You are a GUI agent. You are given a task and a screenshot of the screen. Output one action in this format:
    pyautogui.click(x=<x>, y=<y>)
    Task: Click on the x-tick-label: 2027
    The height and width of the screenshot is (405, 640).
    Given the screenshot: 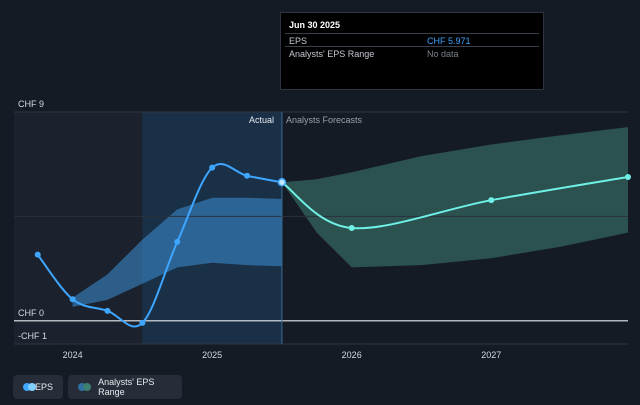 What is the action you would take?
    pyautogui.click(x=491, y=355)
    